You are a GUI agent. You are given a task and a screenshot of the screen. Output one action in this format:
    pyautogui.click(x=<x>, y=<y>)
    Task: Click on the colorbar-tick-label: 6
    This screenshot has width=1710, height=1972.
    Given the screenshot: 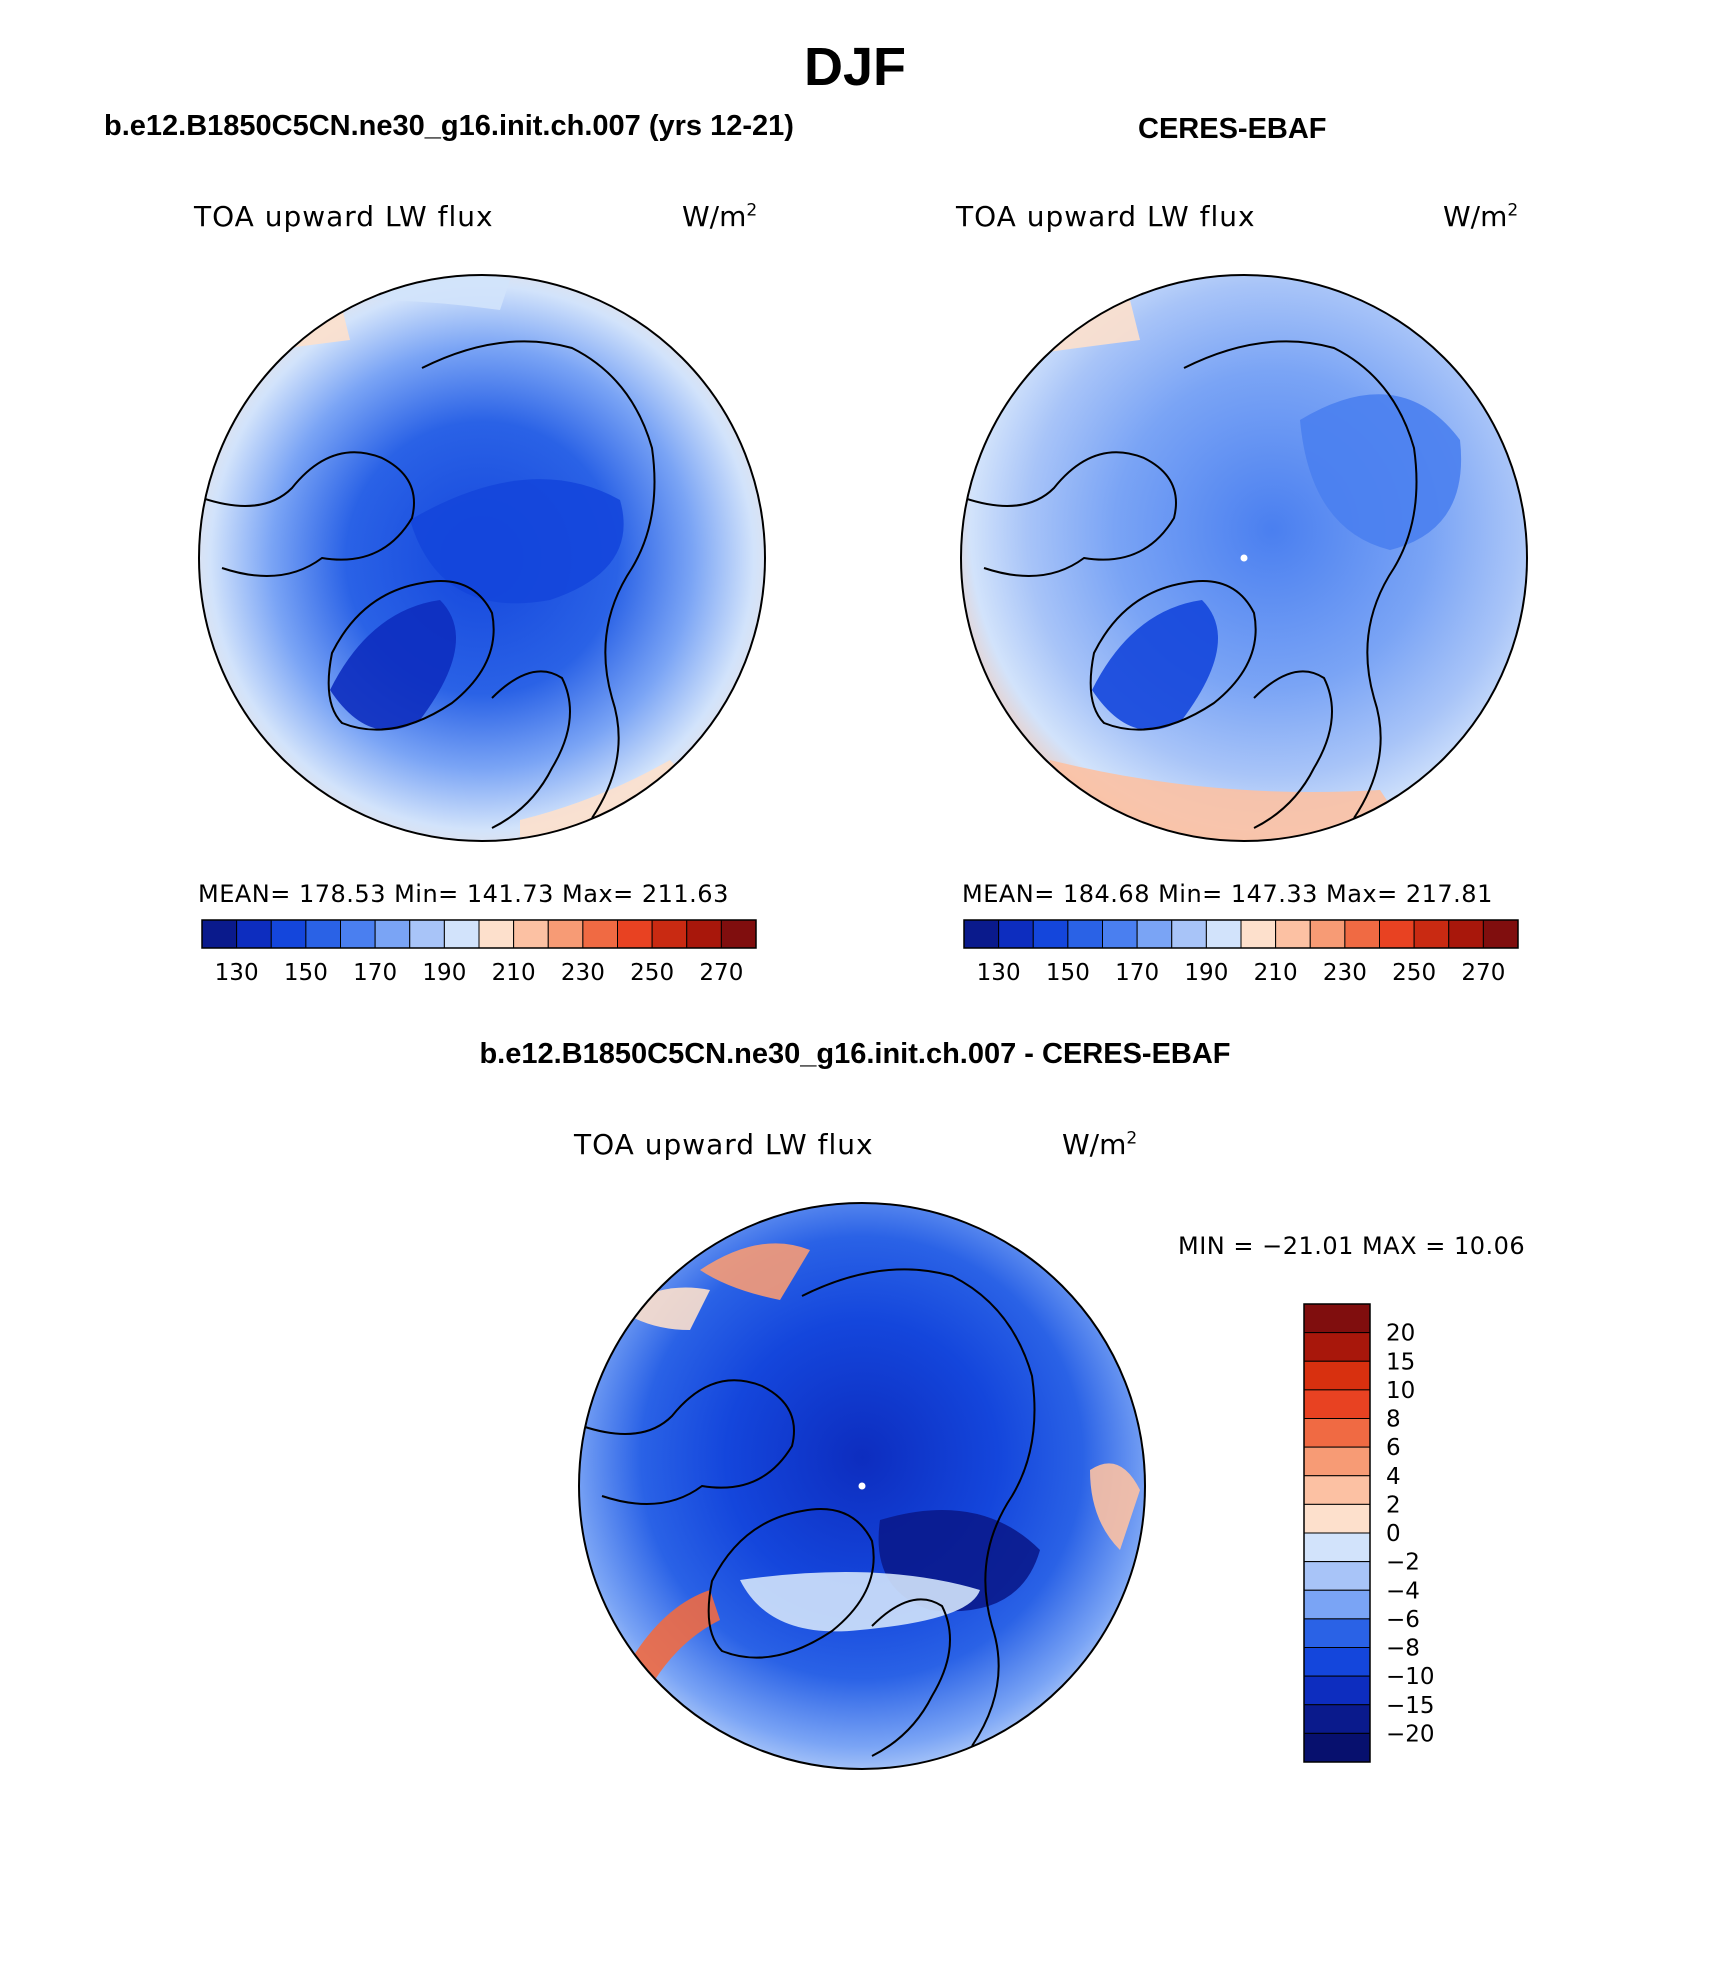 What is the action you would take?
    pyautogui.click(x=1393, y=1448)
    